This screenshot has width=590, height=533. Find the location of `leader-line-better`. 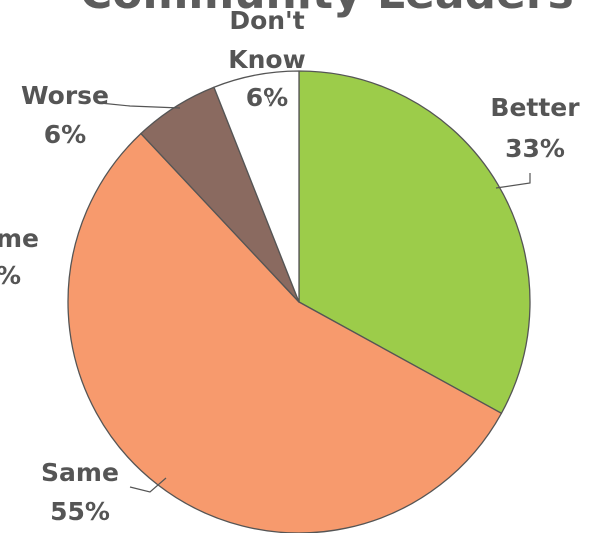

leader-line-better is located at coordinates (513, 181).